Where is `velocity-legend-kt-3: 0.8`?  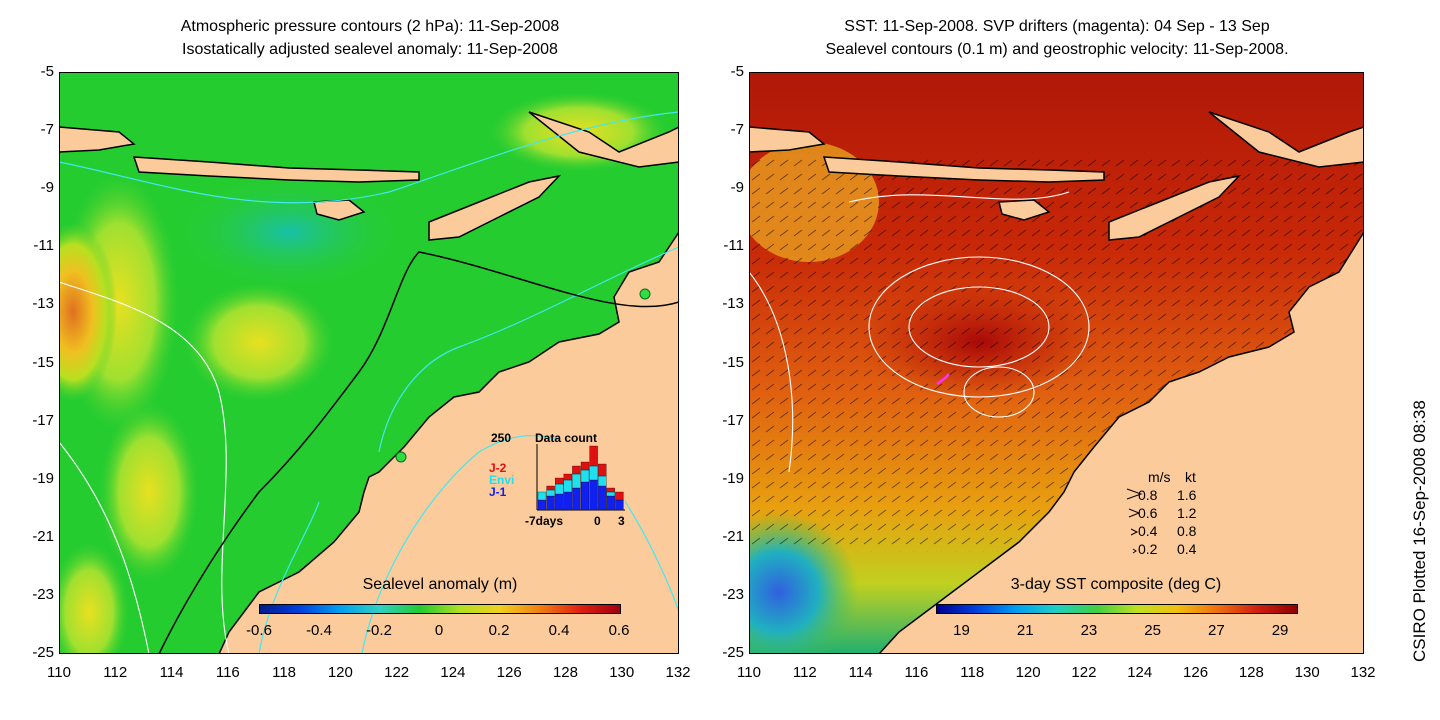 velocity-legend-kt-3: 0.8 is located at coordinates (1187, 531).